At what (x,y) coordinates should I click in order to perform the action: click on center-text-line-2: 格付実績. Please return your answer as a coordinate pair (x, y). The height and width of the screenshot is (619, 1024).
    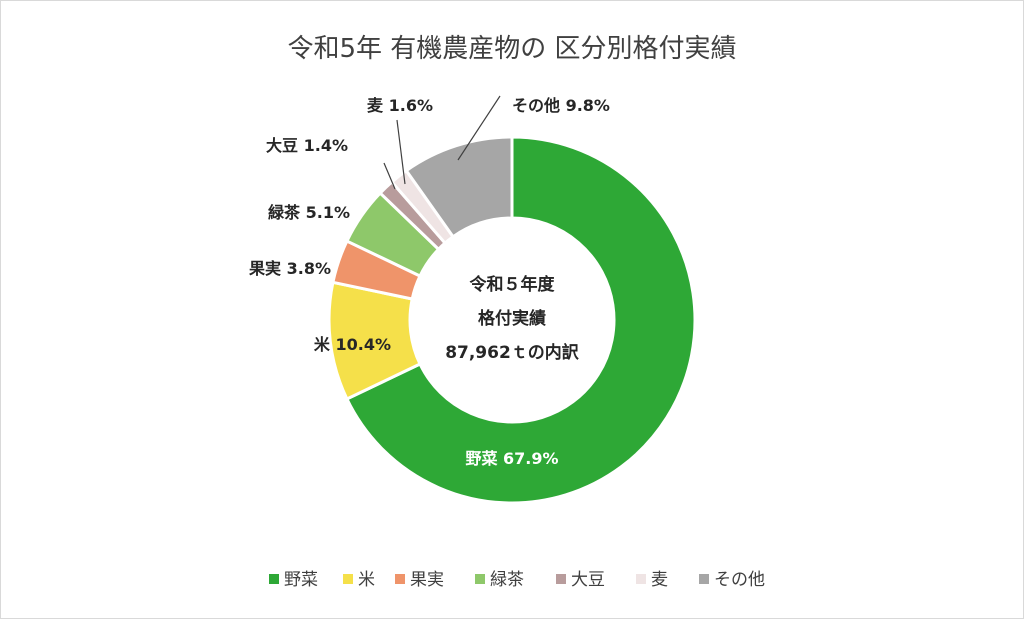
    Looking at the image, I should click on (512, 318).